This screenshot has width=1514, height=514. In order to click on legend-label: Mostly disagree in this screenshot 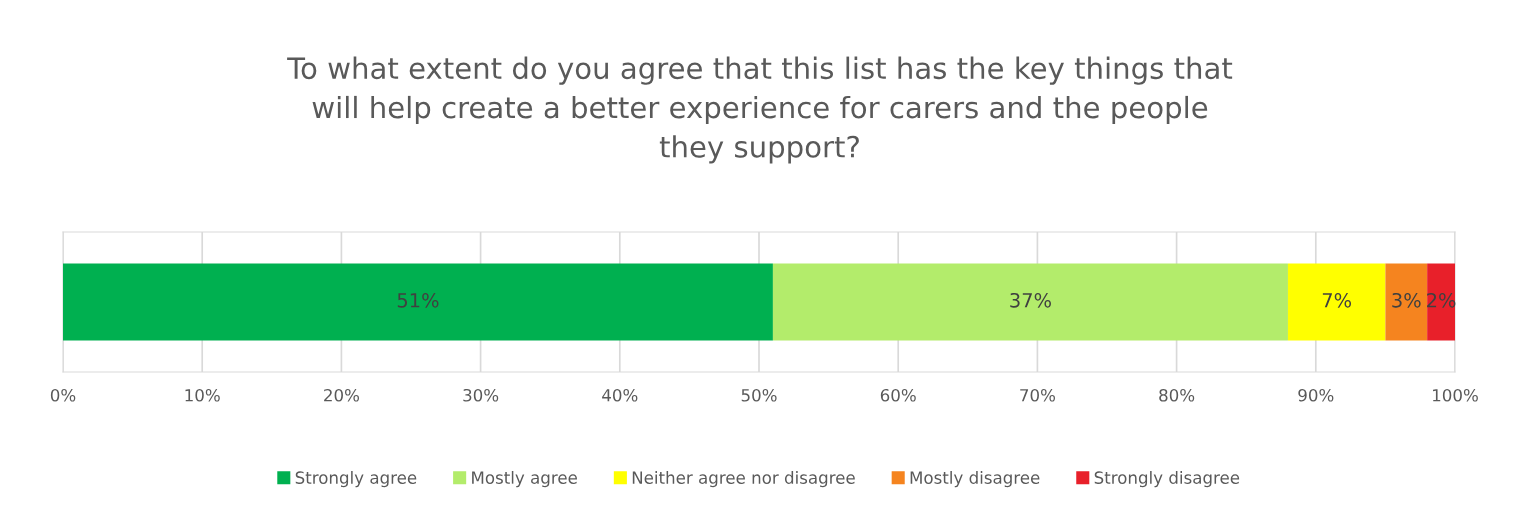, I will do `click(975, 479)`.